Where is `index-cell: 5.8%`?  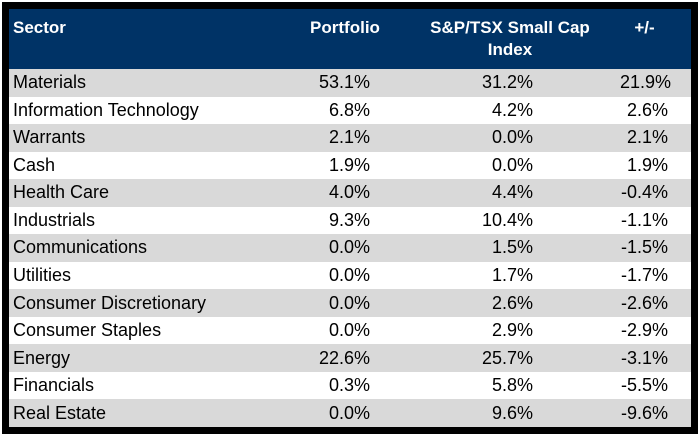
index-cell: 5.8% is located at coordinates (510, 385).